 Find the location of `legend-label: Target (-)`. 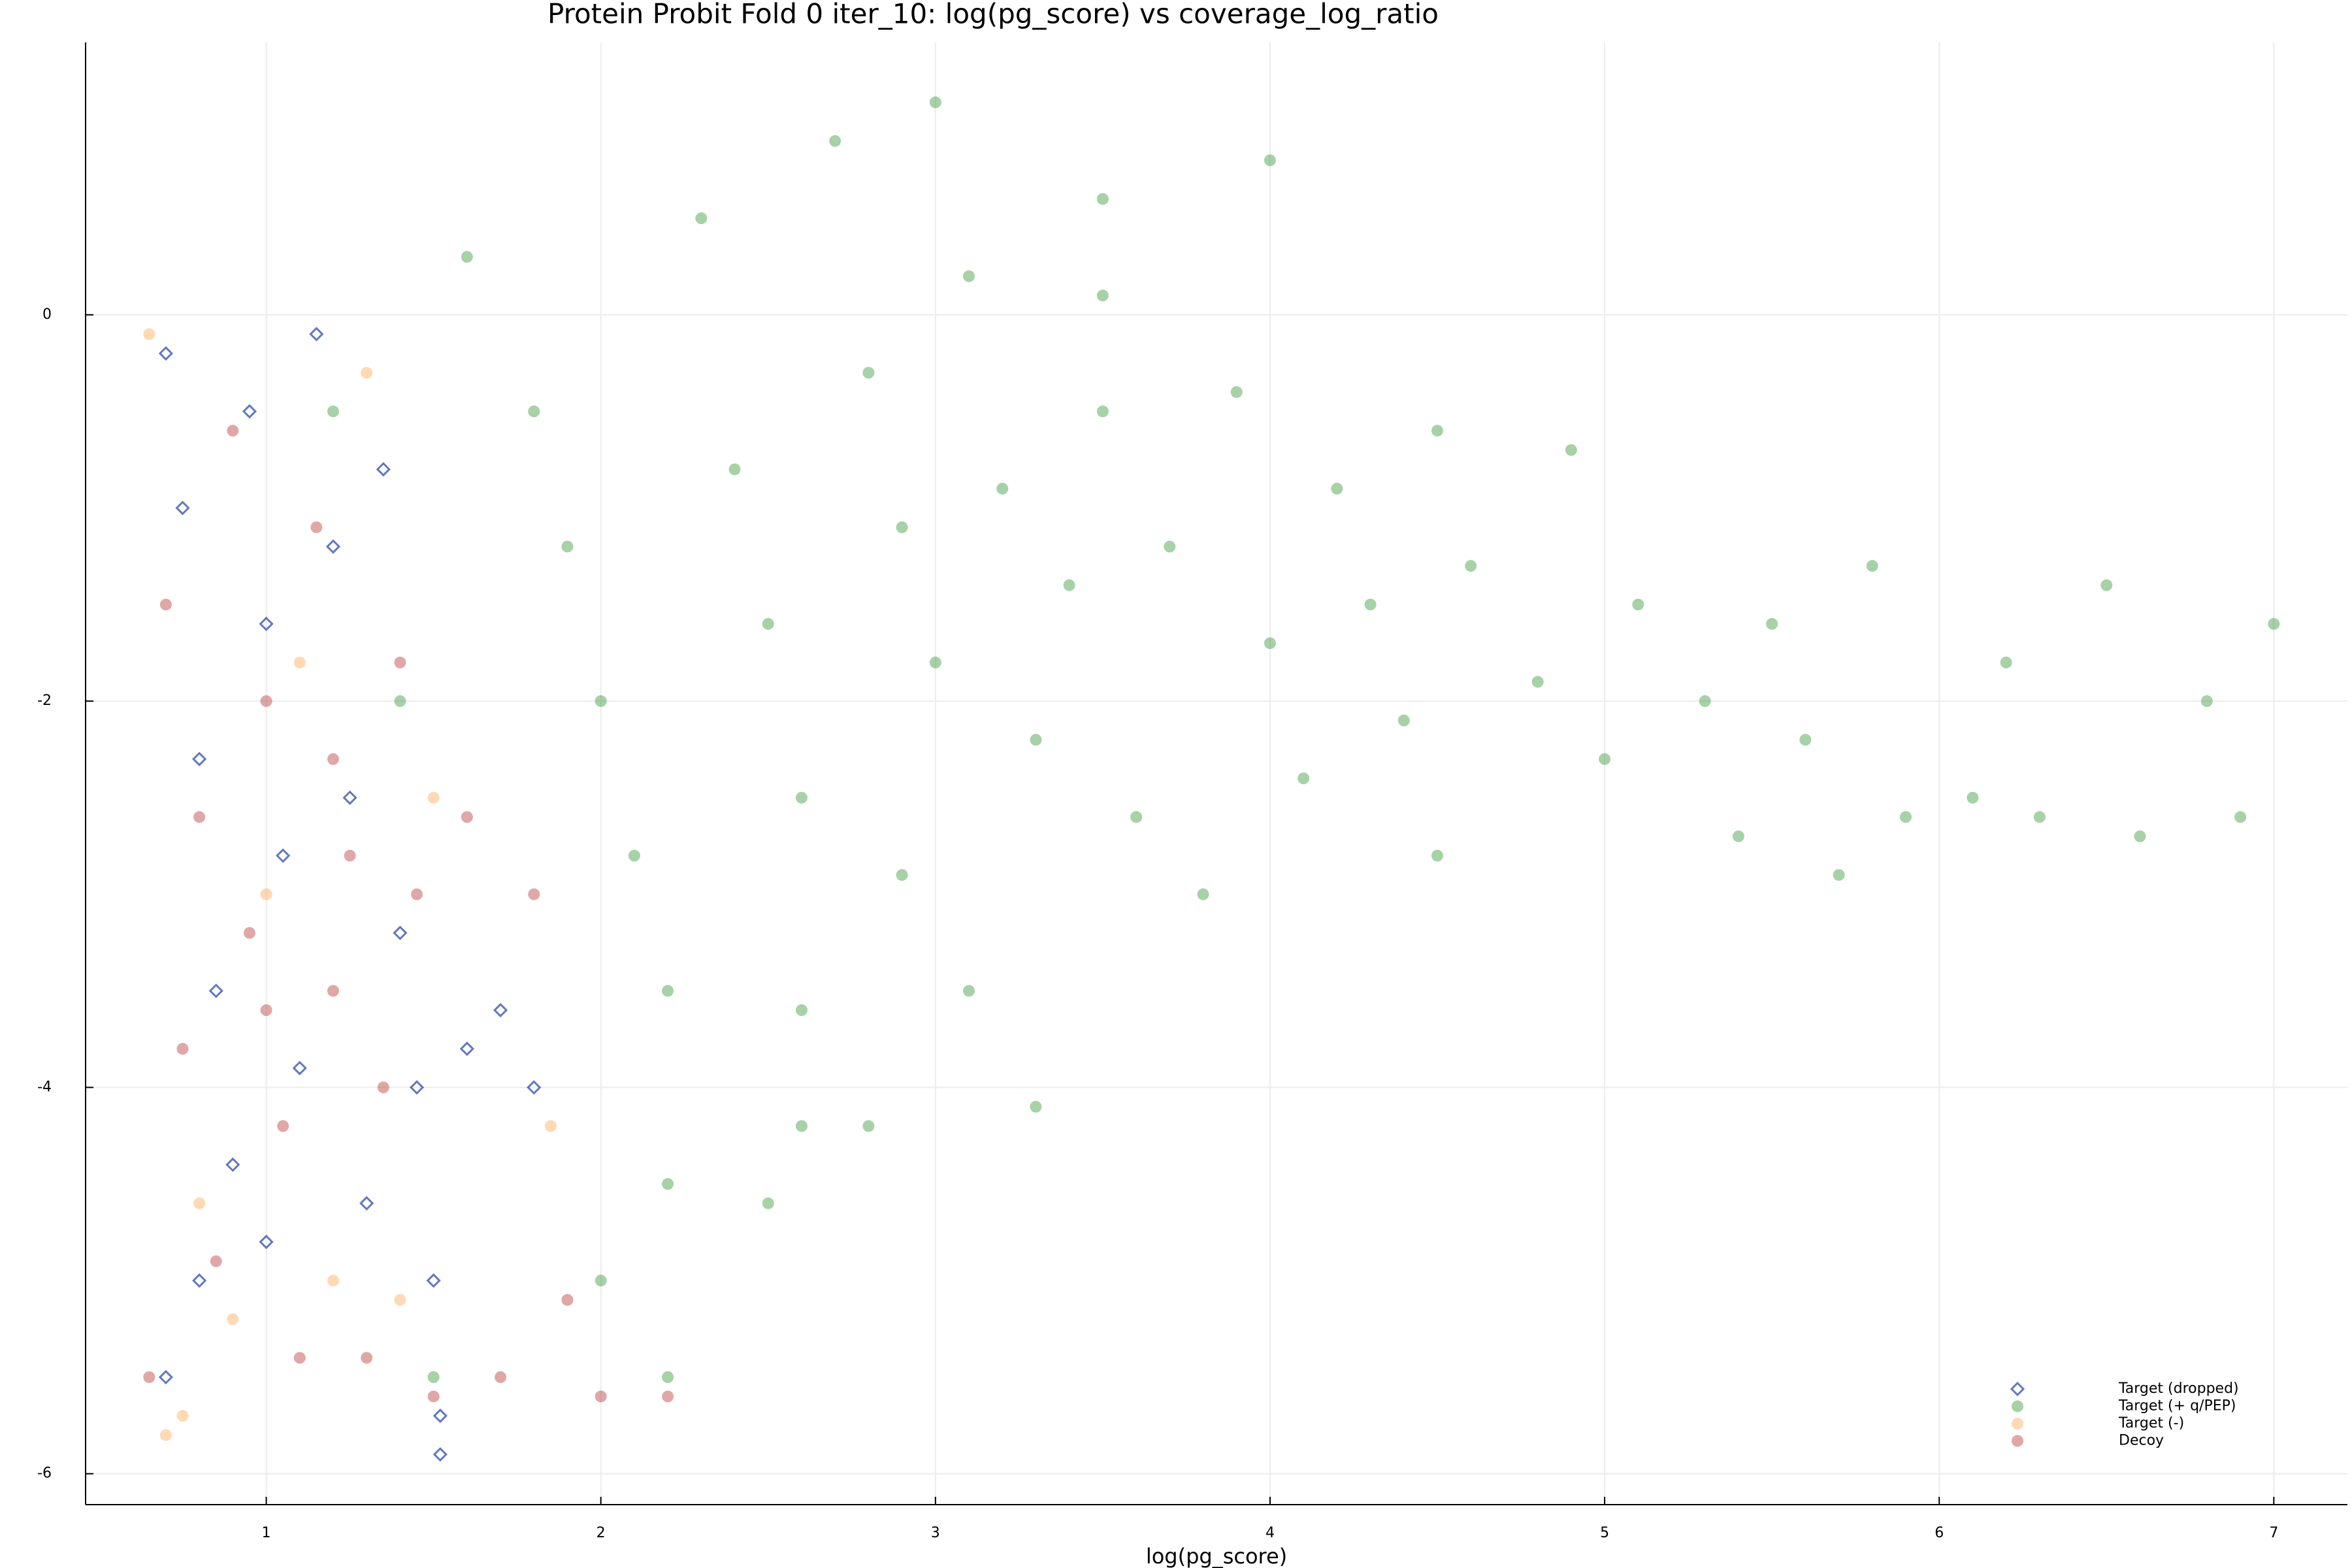

legend-label: Target (-) is located at coordinates (2151, 1423).